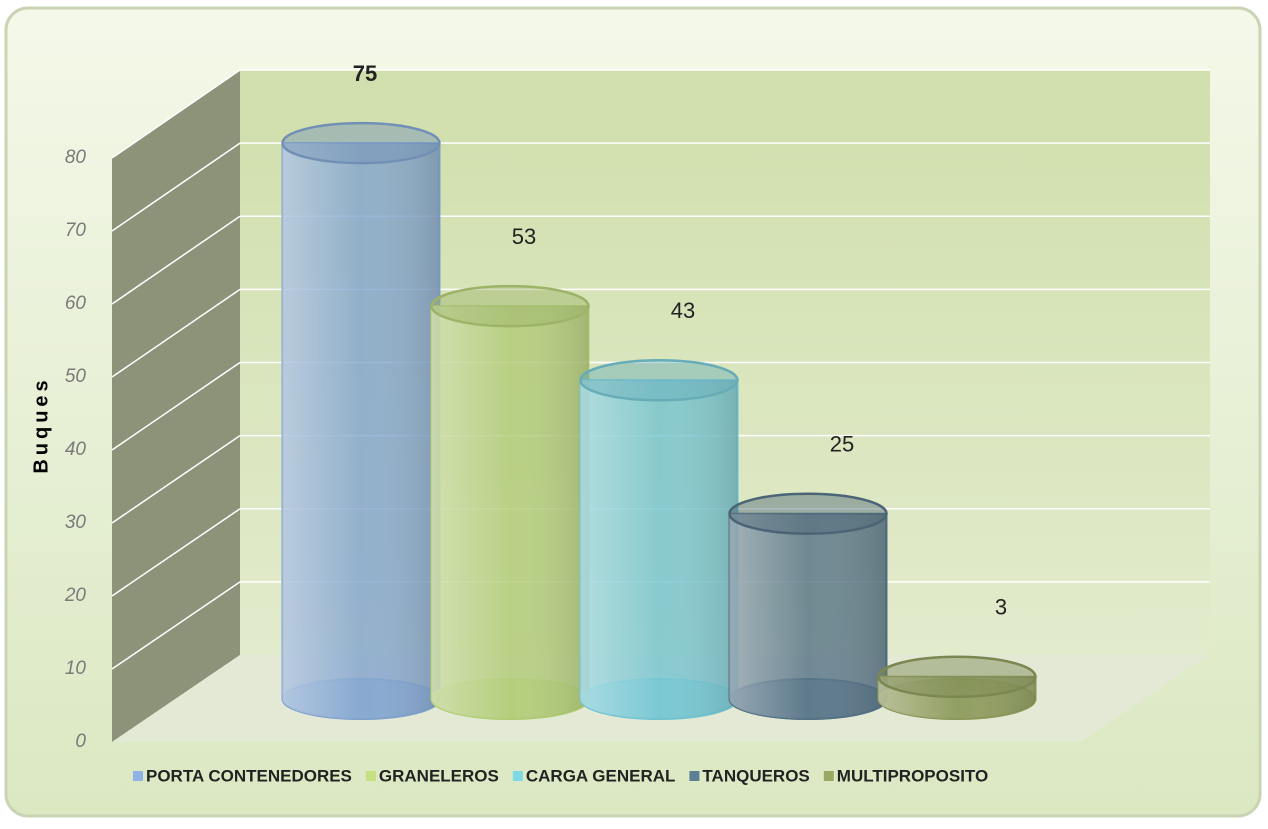 This screenshot has height=829, width=1268. Describe the element at coordinates (1001, 607) in the screenshot. I see `data-label: 3` at that location.